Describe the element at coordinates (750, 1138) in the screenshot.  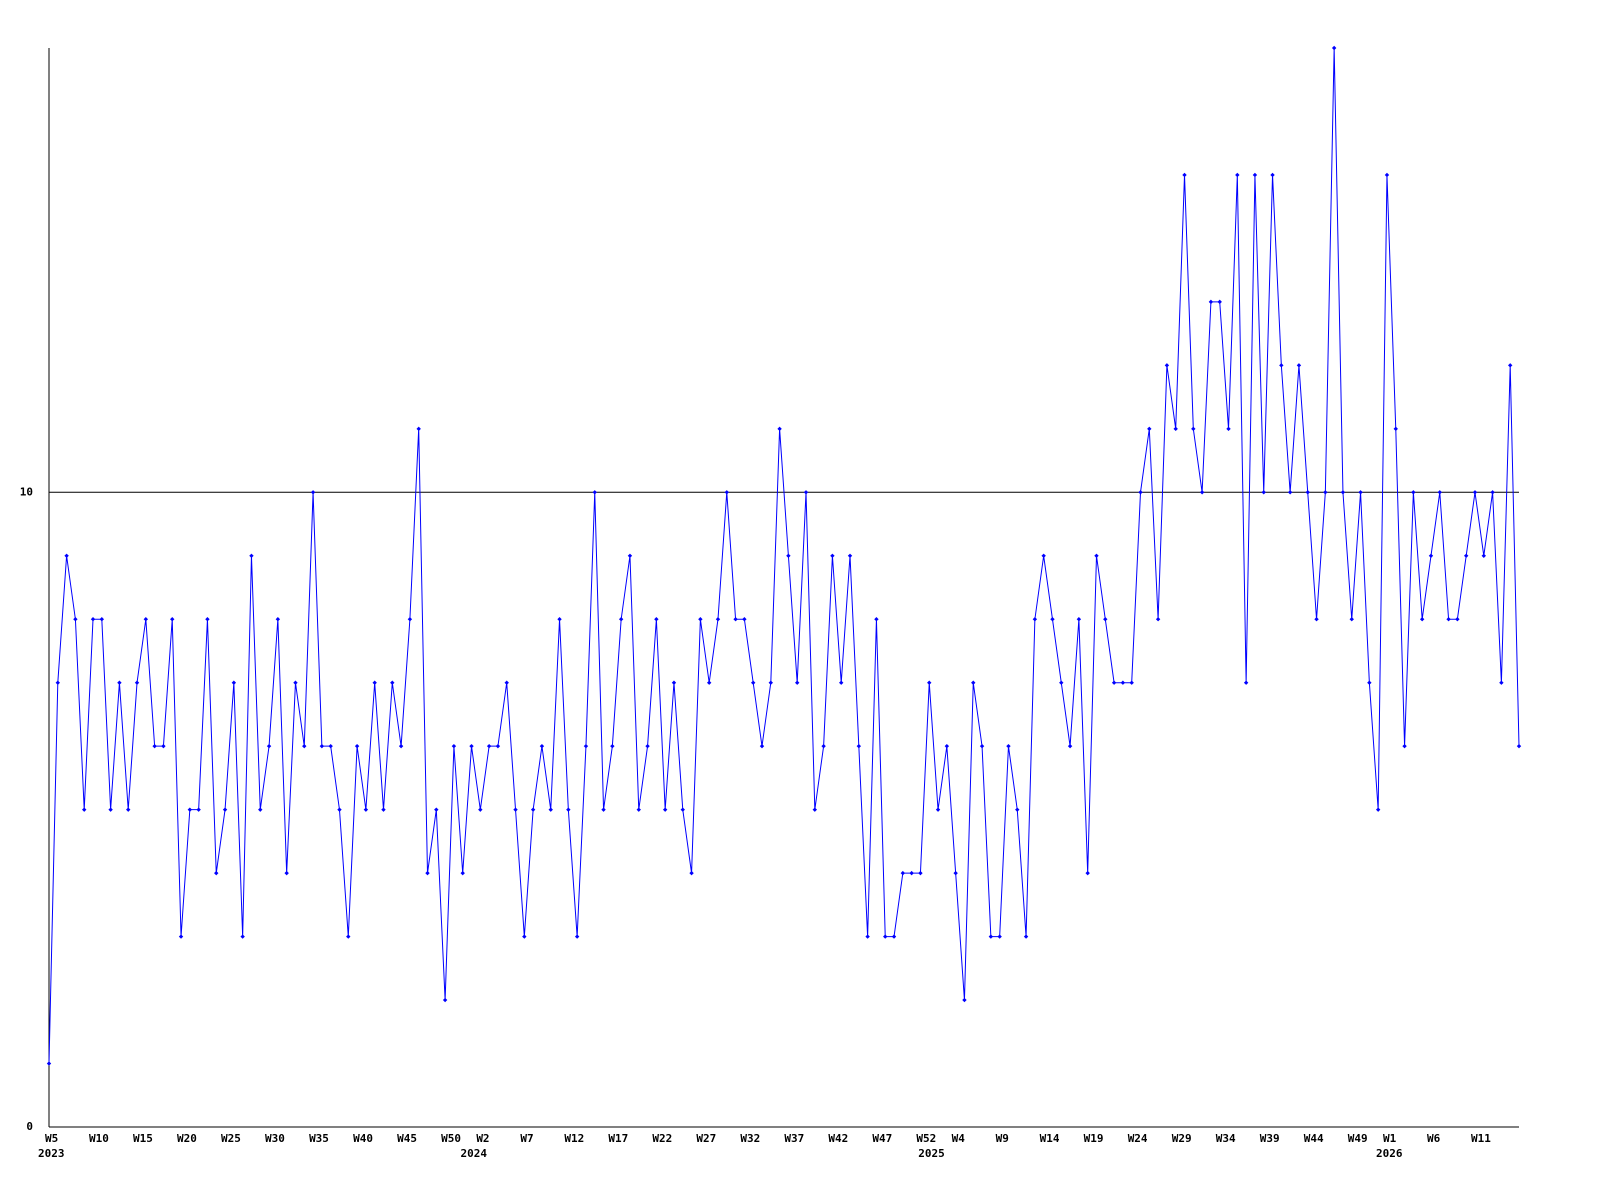
I see `x-tick-label: W32` at that location.